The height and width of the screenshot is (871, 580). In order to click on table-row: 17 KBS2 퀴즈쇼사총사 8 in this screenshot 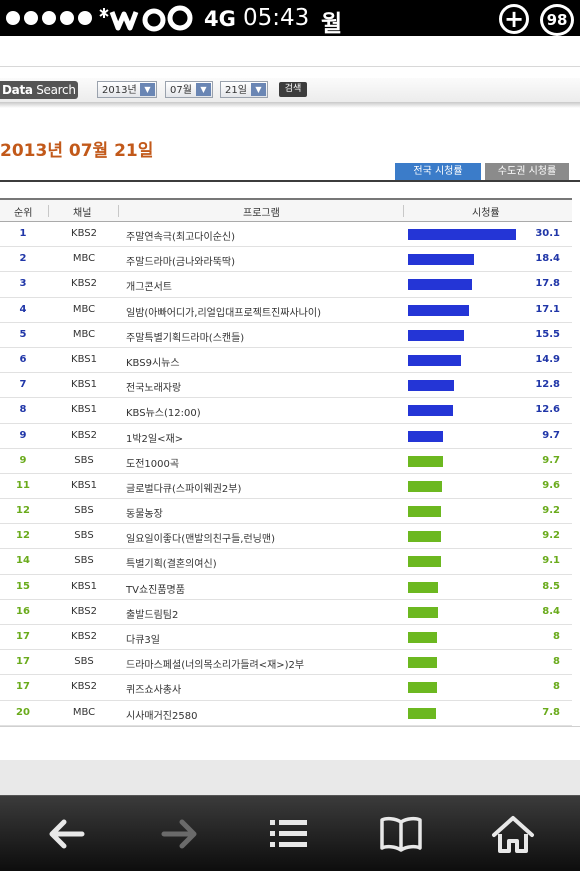, I will do `click(286, 688)`.